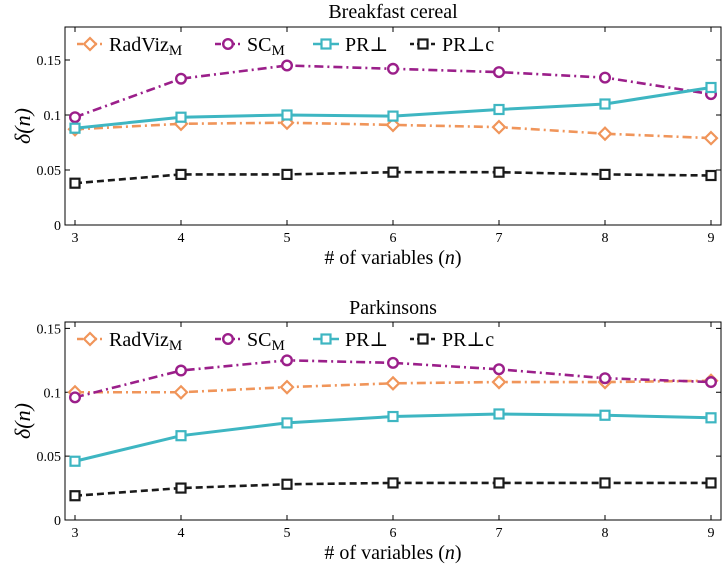 The image size is (727, 568). What do you see at coordinates (22, 126) in the screenshot?
I see `y-axis-label: δ(n)` at bounding box center [22, 126].